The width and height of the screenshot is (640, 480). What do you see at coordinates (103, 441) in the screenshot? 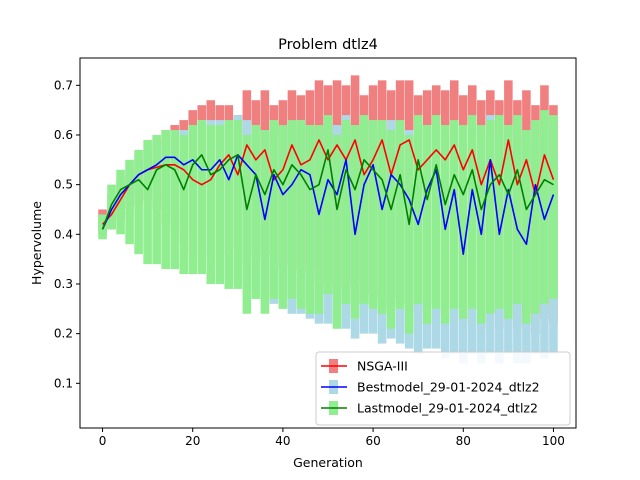
I see `x-tick-label: 0` at bounding box center [103, 441].